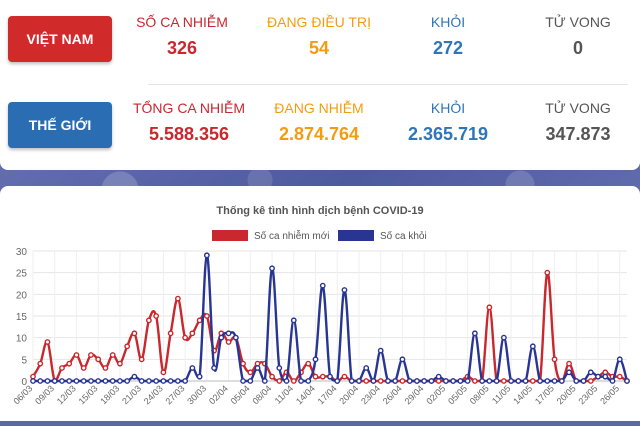 The width and height of the screenshot is (640, 426). I want to click on legend-label-0: Số ca nhiễm mới, so click(291, 235).